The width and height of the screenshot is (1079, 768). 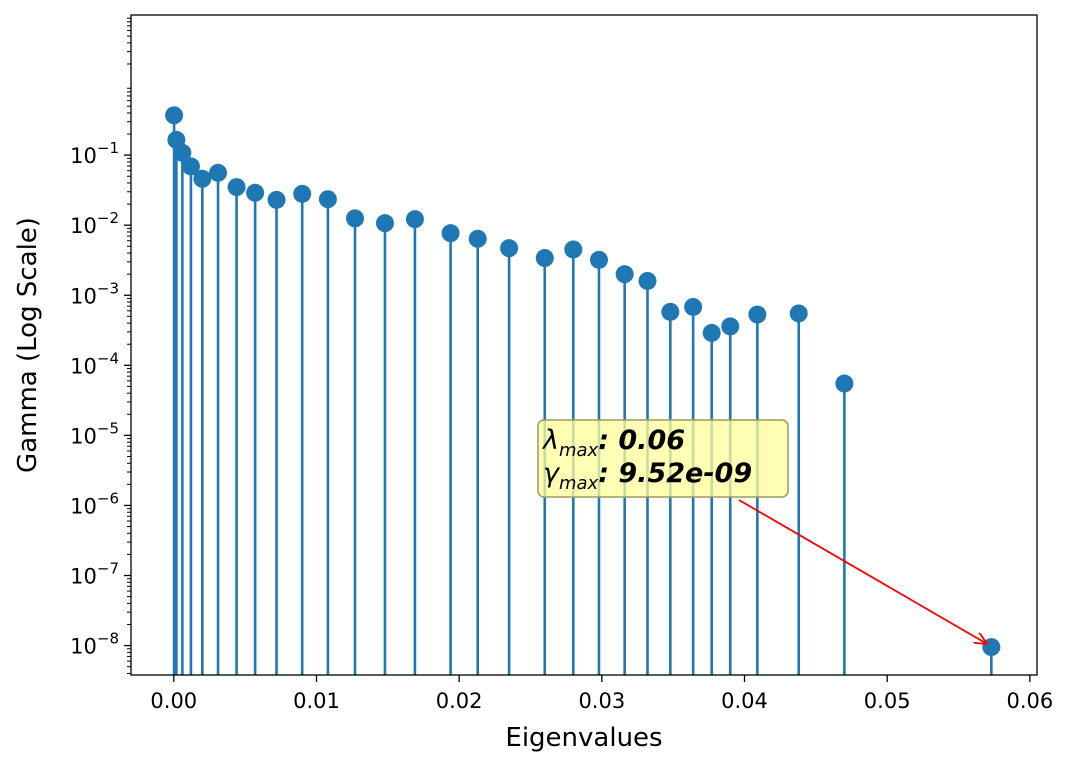 I want to click on annotation-gamma-max: γmax: 9.52e-09, so click(x=647, y=476).